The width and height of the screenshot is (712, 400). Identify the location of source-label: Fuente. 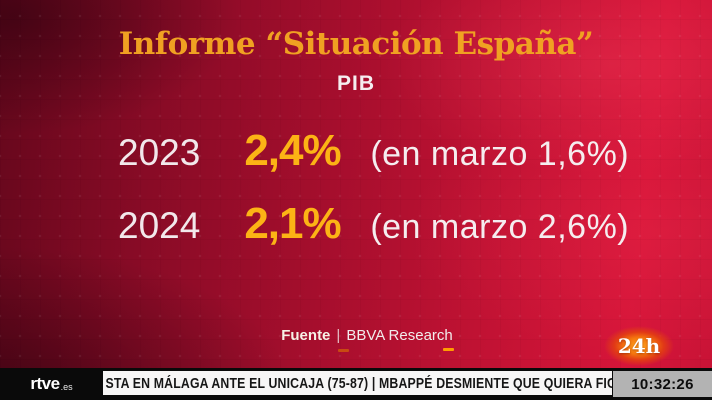
(306, 335).